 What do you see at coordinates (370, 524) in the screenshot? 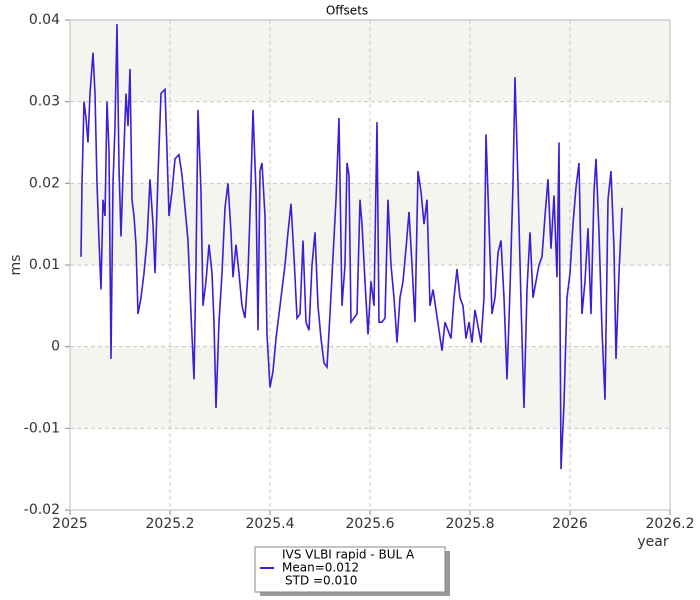
I see `x-tick-label: 2025.6` at bounding box center [370, 524].